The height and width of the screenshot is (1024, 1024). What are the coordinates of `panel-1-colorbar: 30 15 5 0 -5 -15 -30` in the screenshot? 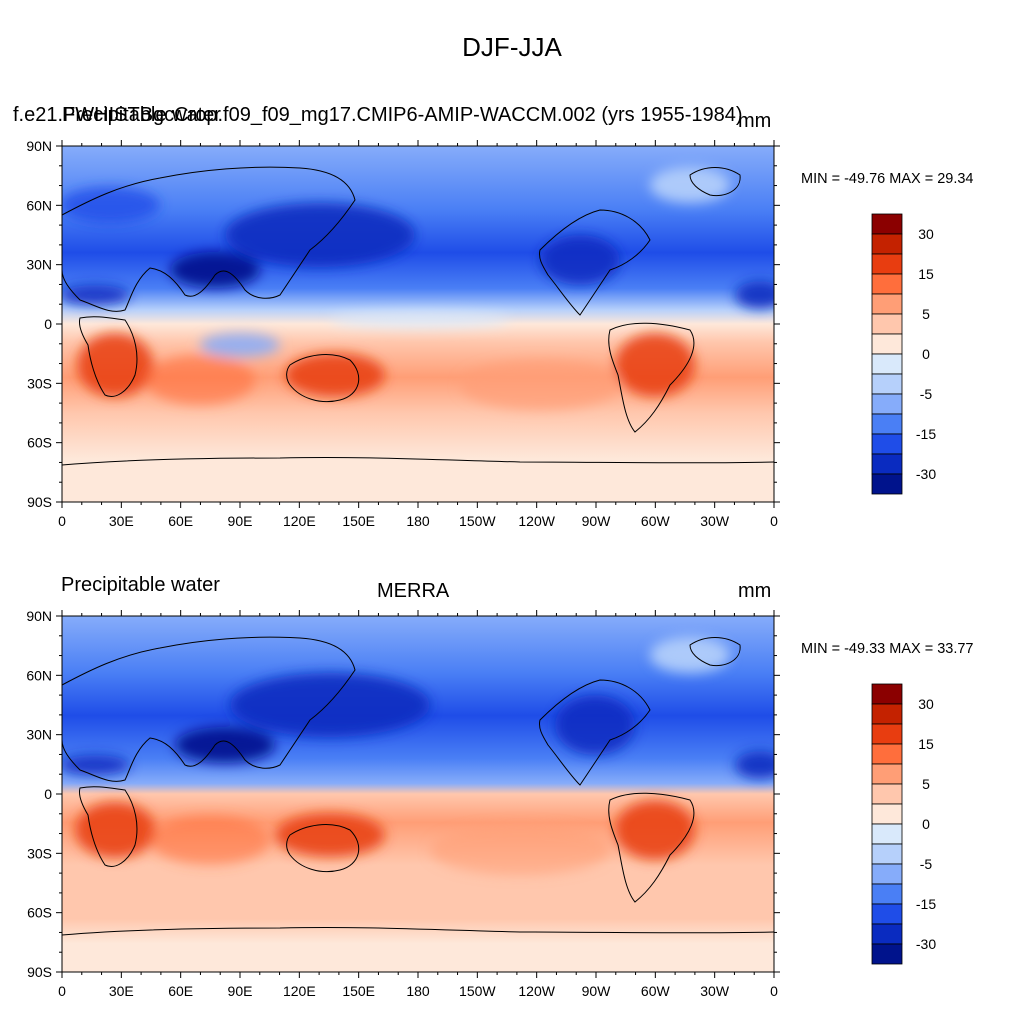 It's located at (903, 354).